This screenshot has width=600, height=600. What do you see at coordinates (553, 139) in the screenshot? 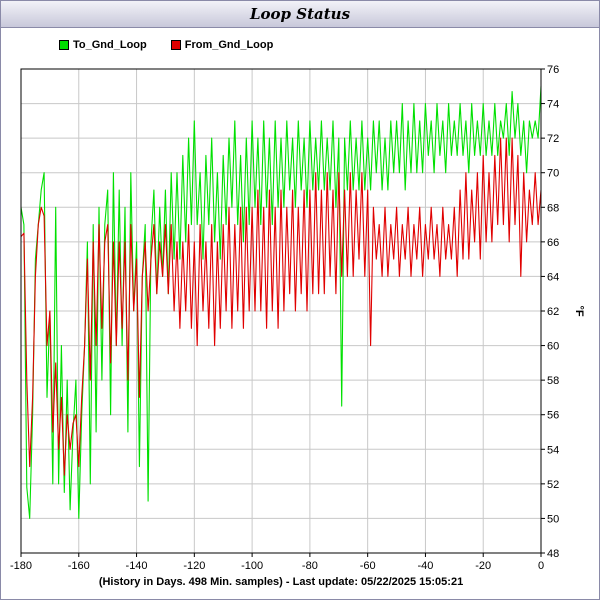
I see `y-tick-label: 72` at bounding box center [553, 139].